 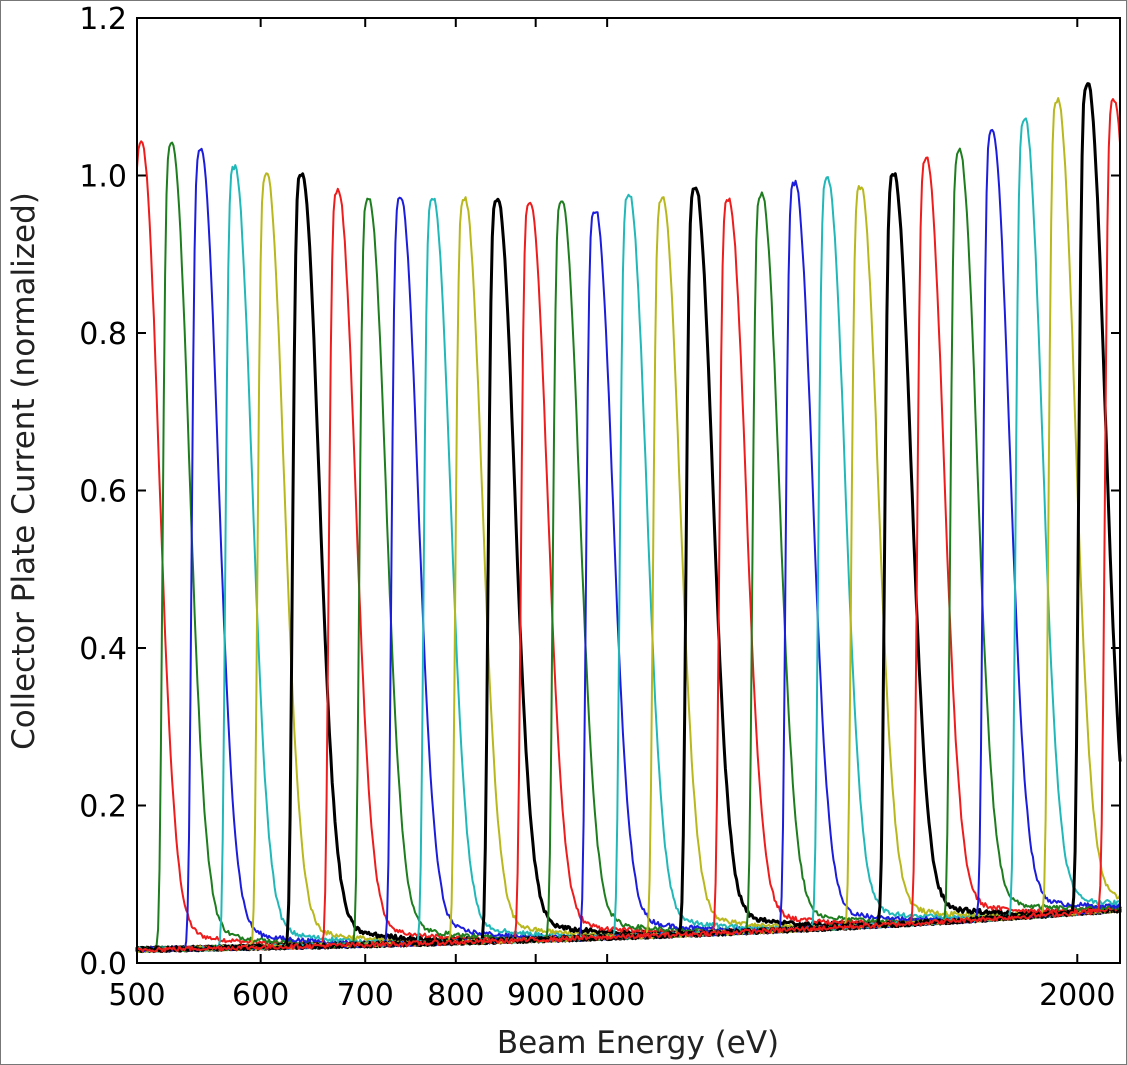 What do you see at coordinates (103, 964) in the screenshot?
I see `y-tick-label: 0.0` at bounding box center [103, 964].